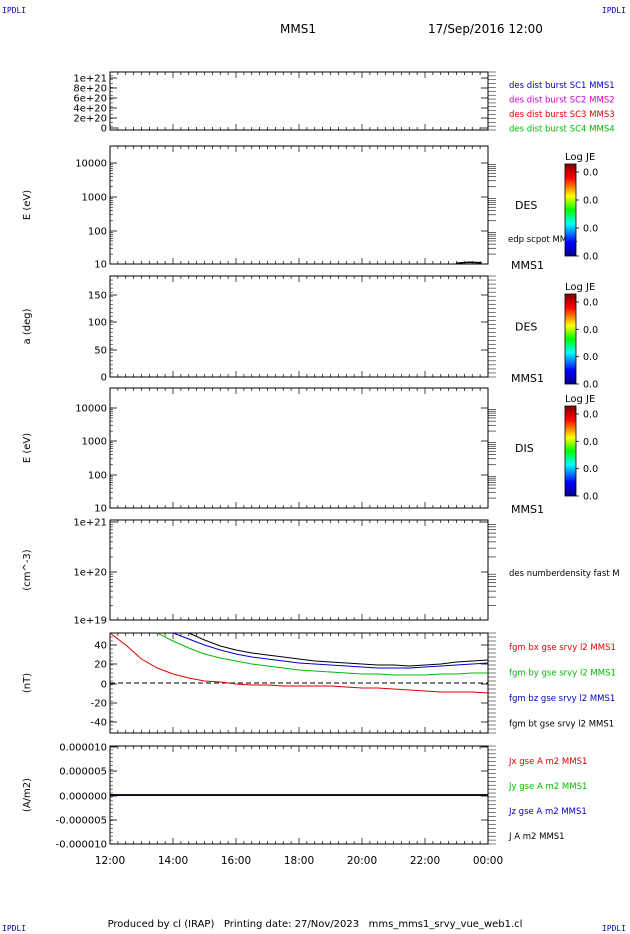 The image size is (630, 934). Describe the element at coordinates (90, 79) in the screenshot. I see `y-tick-label: 1e+21` at that location.